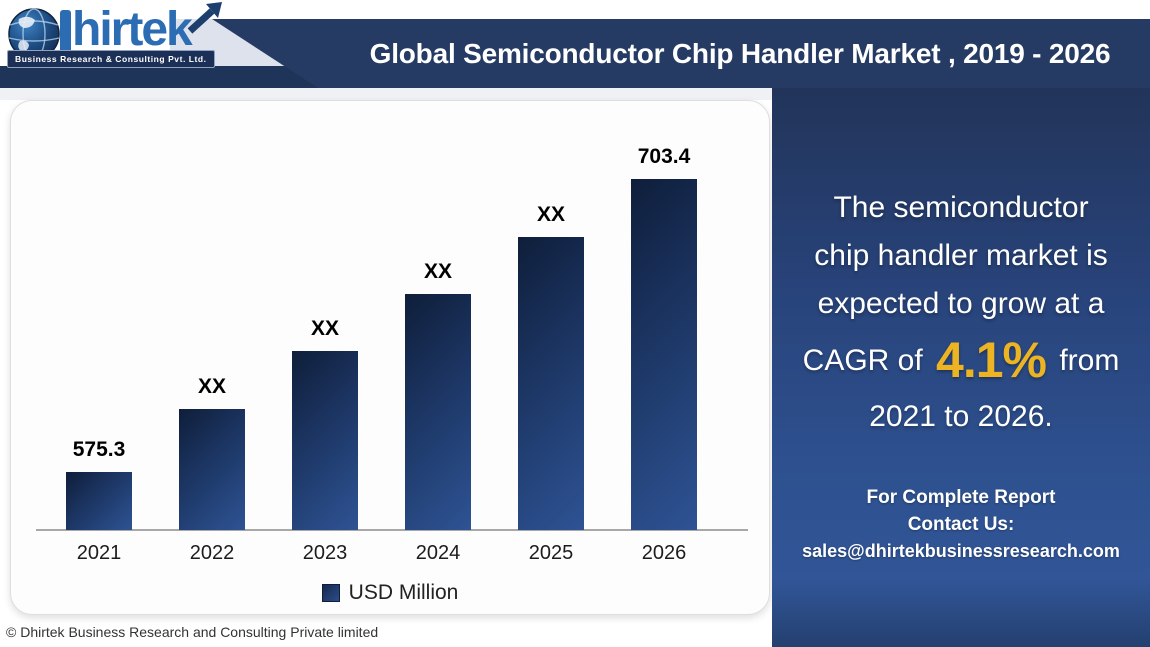 The width and height of the screenshot is (1150, 647). I want to click on bar-2025, so click(551, 383).